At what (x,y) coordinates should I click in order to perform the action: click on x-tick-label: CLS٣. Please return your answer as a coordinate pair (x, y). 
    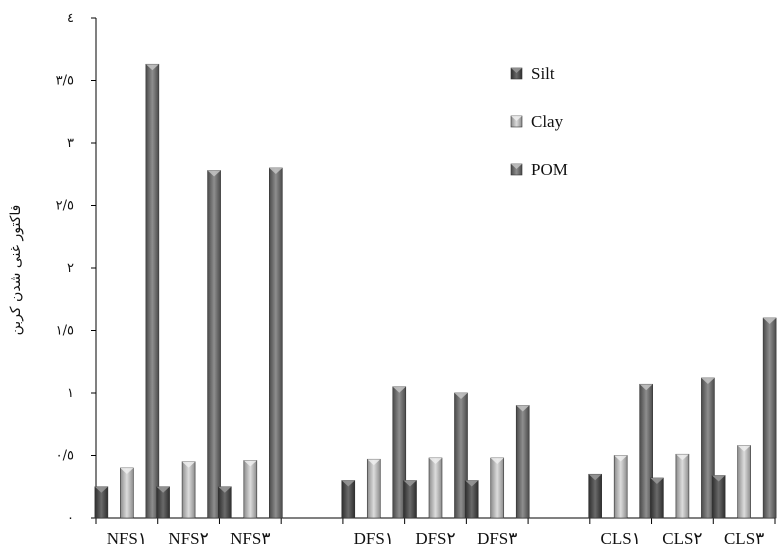
    Looking at the image, I should click on (744, 538).